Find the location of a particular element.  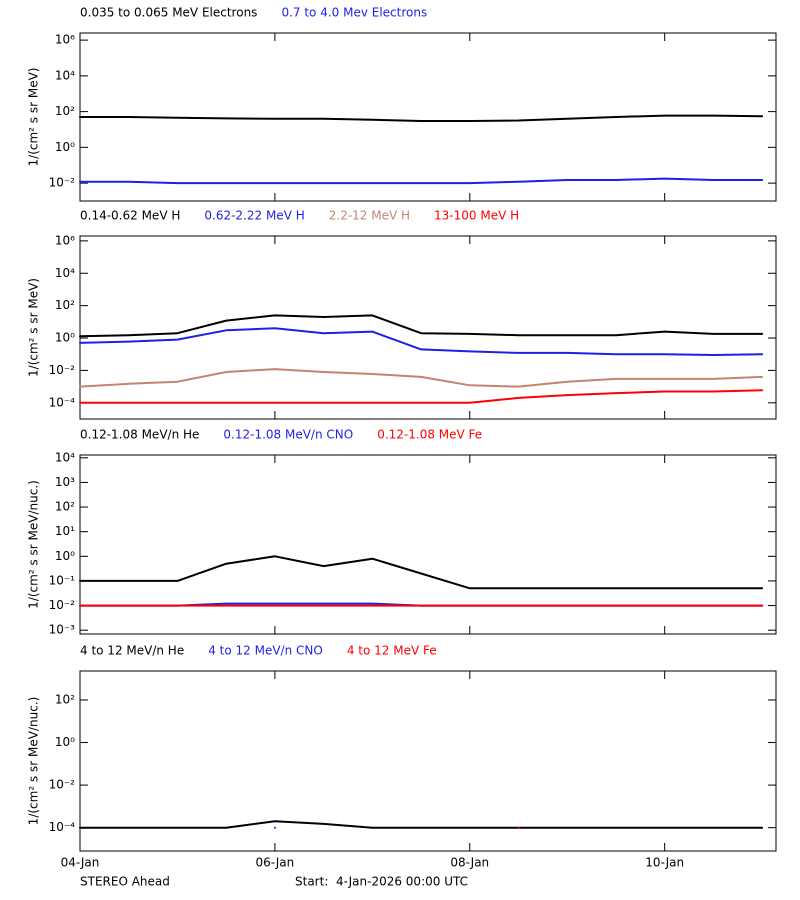

x-tick-label: 10-Jan is located at coordinates (664, 863).